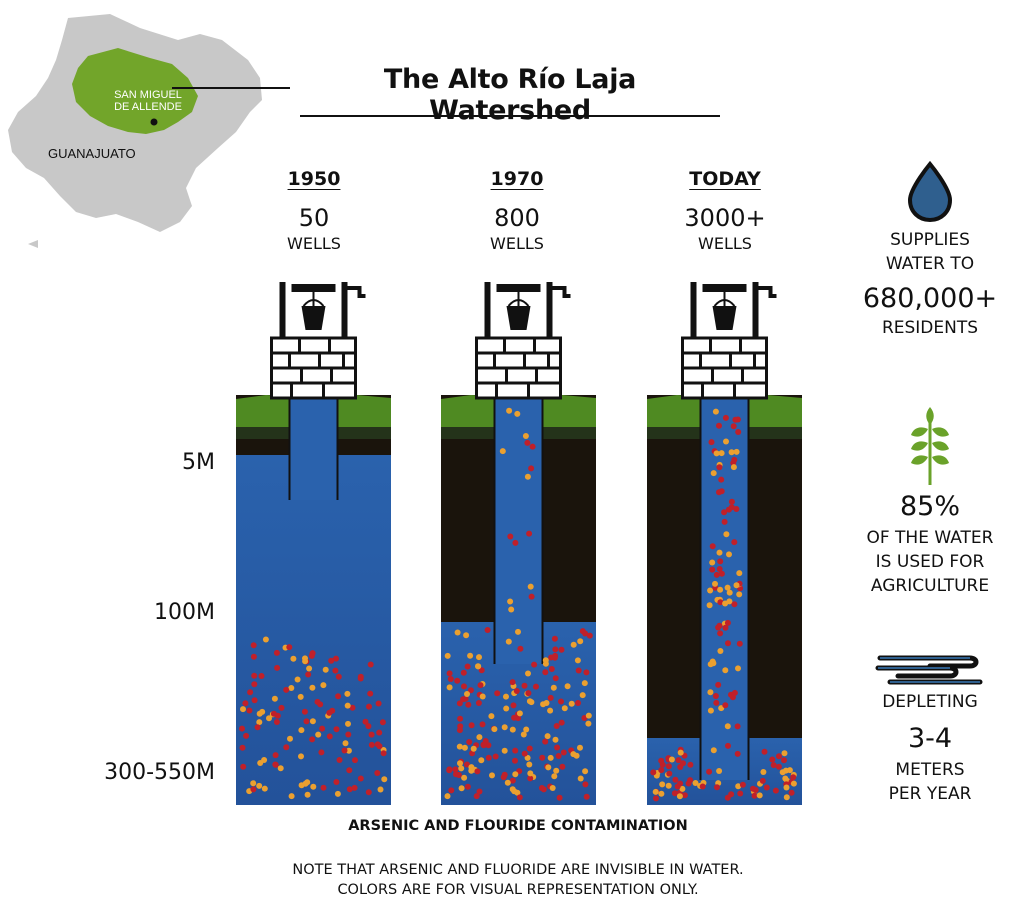 This screenshot has width=1024, height=924. What do you see at coordinates (518, 529) in the screenshot?
I see `well-shaft-1970` at bounding box center [518, 529].